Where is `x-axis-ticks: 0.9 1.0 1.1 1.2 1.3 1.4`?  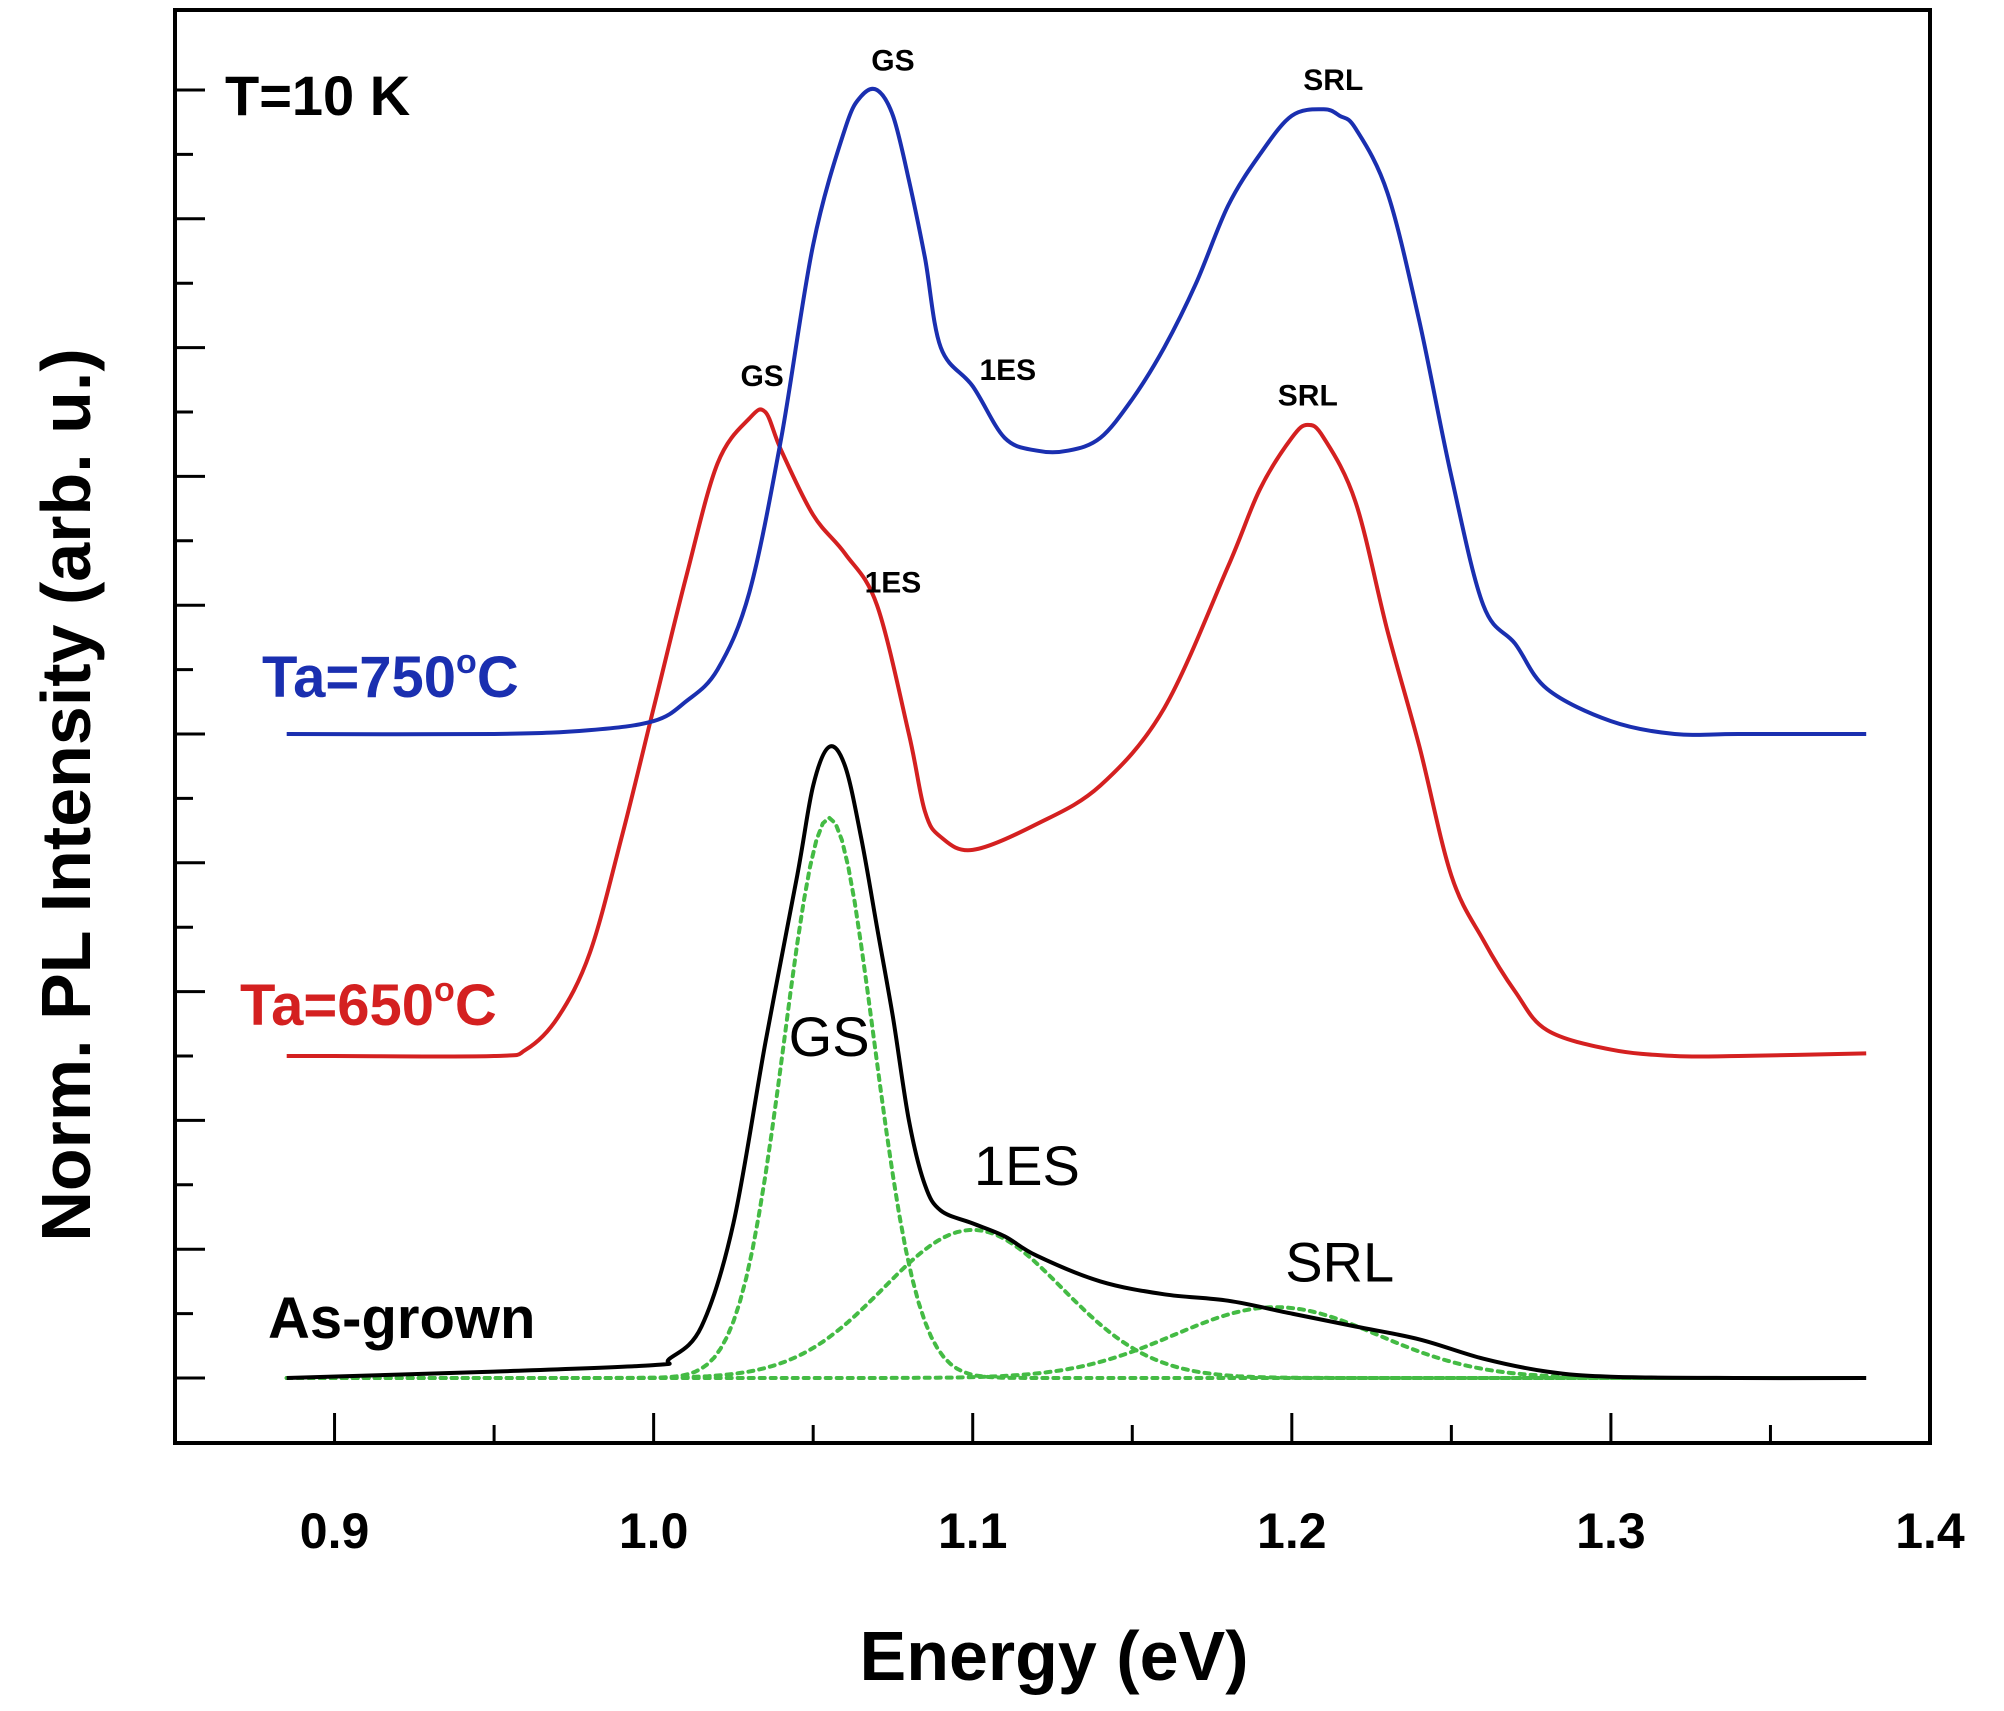 x-axis-ticks: 0.9 1.0 1.1 1.2 1.3 1.4 is located at coordinates (1069, 1486).